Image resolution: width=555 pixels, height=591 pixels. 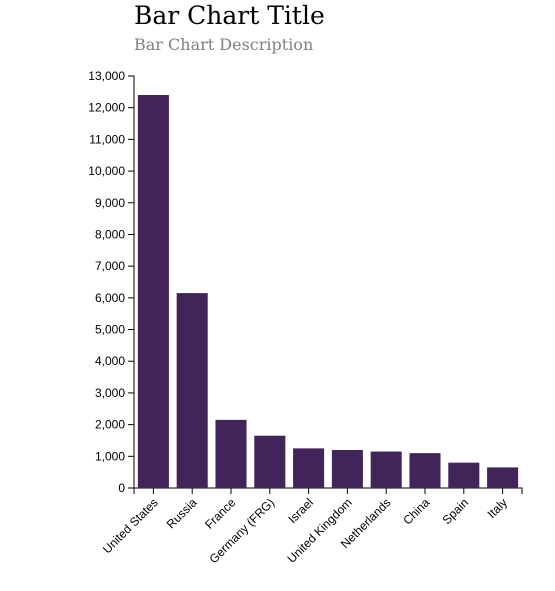 I want to click on x-tick-label: China, so click(x=416, y=511).